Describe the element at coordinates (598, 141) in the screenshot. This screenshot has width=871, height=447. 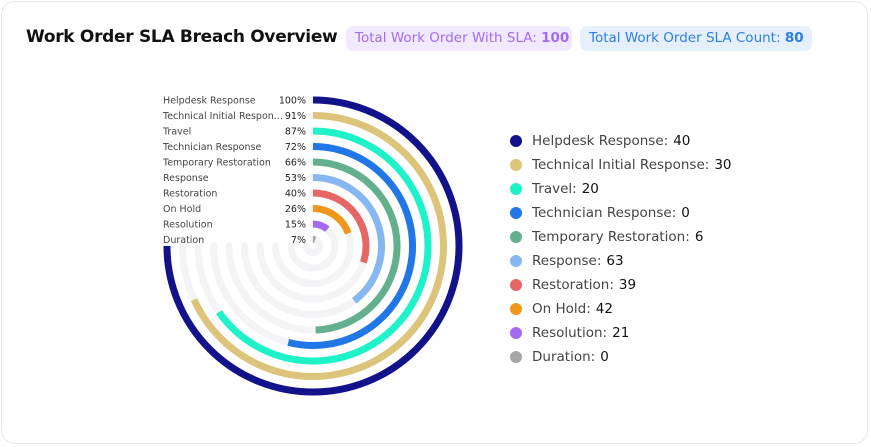
I see `legend-label-helpdesk-response: Helpdesk Response` at that location.